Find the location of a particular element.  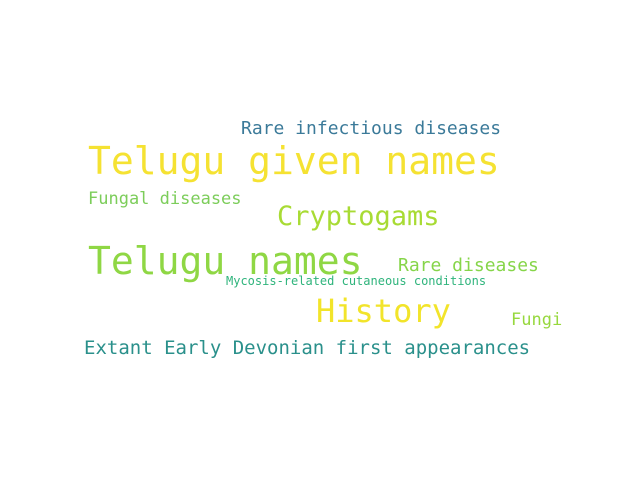

word-telugu-names: Telugu names is located at coordinates (225, 261).